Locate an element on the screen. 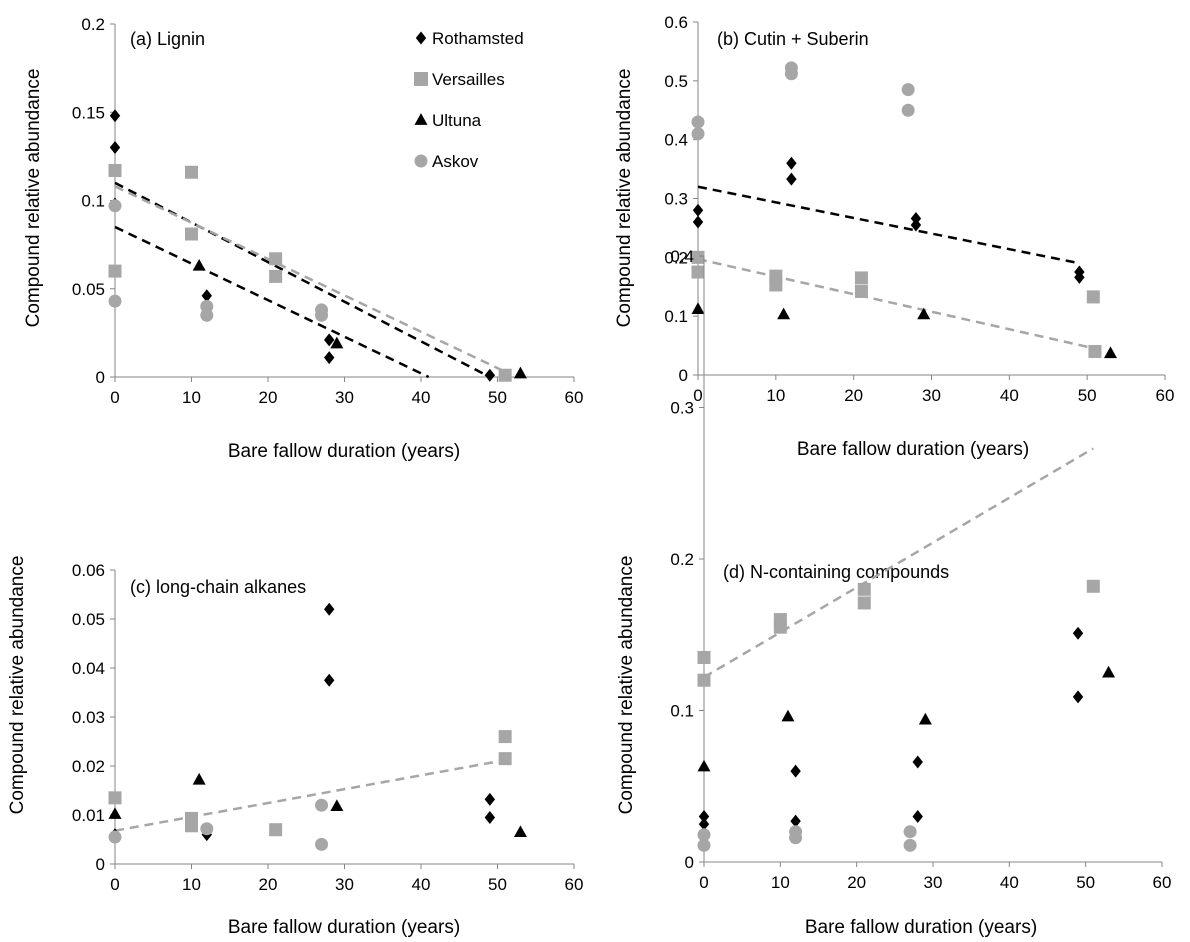 This screenshot has width=1190, height=942. y-tick-label: 0.01 is located at coordinates (88, 815).